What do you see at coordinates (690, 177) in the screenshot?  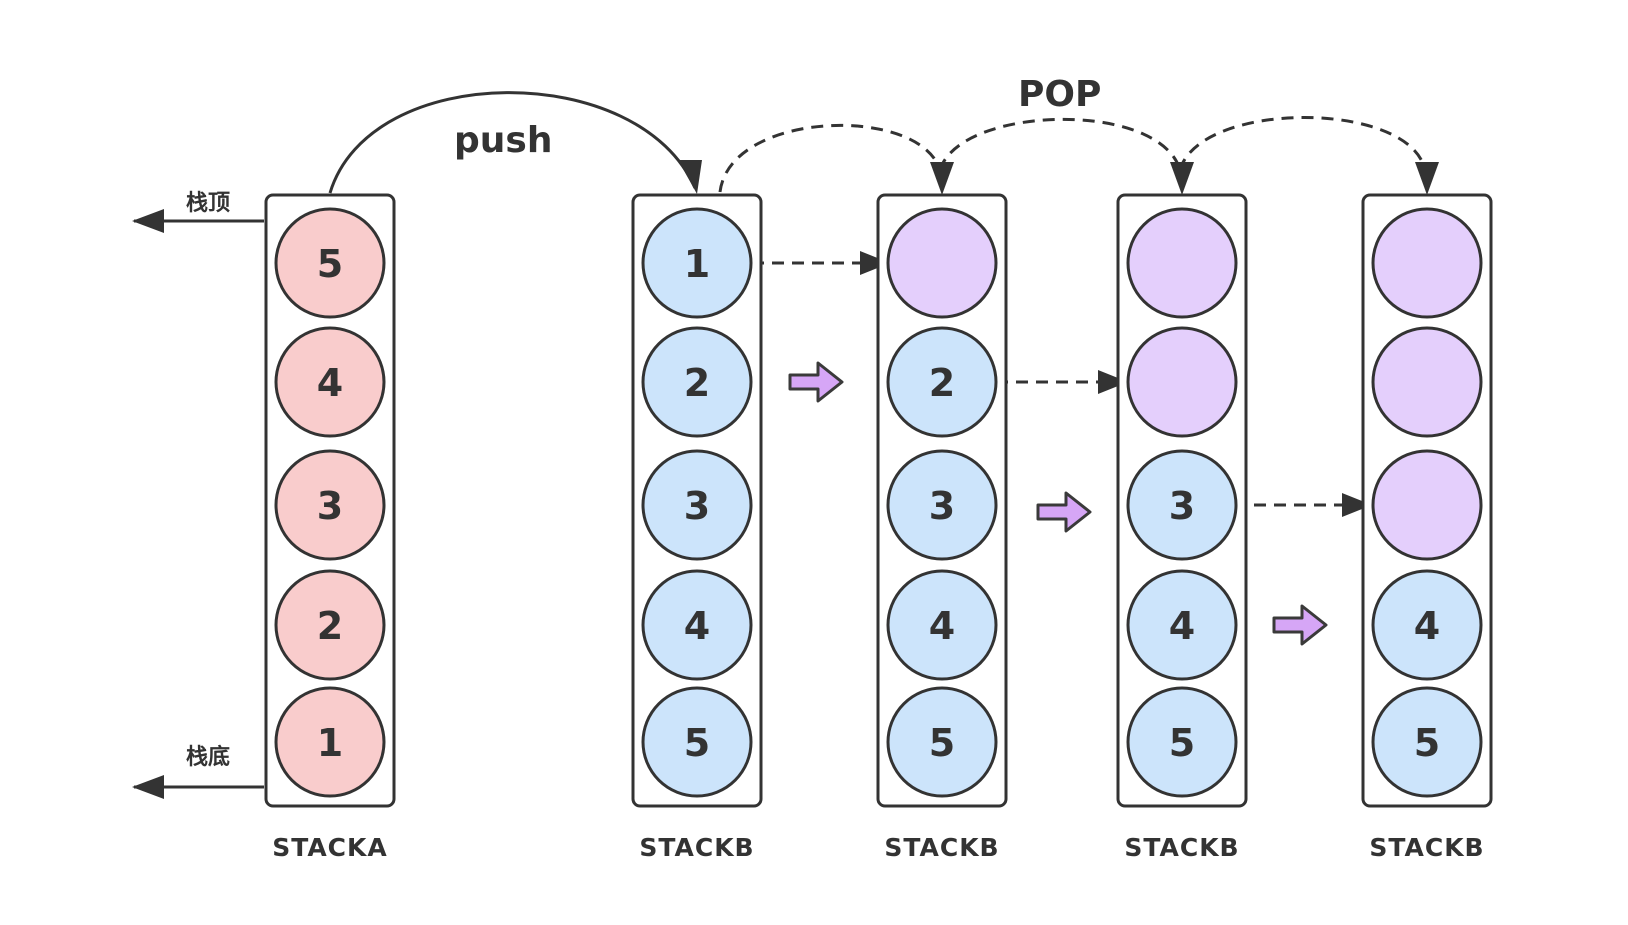 I see `push-arrowhead` at bounding box center [690, 177].